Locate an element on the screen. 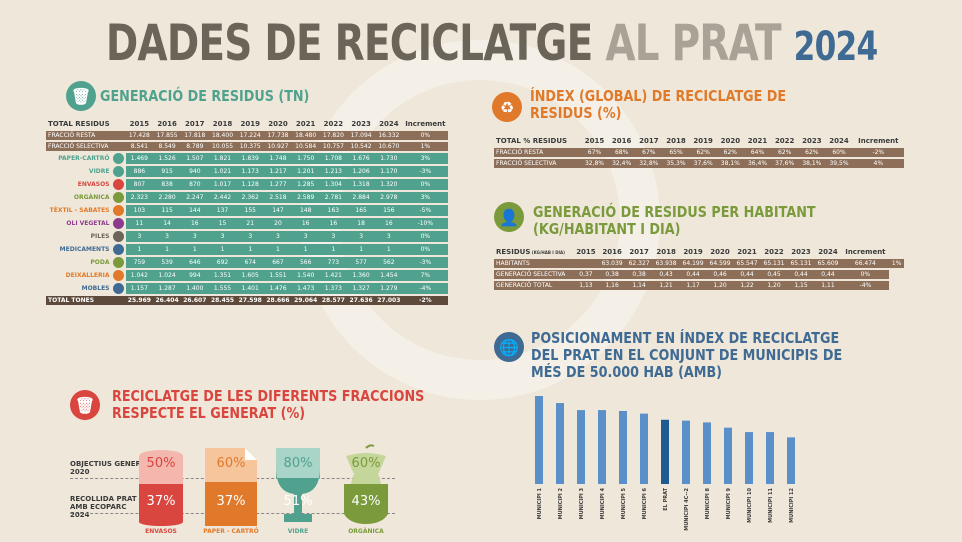  table-cell: 63.039 is located at coordinates (612, 263).